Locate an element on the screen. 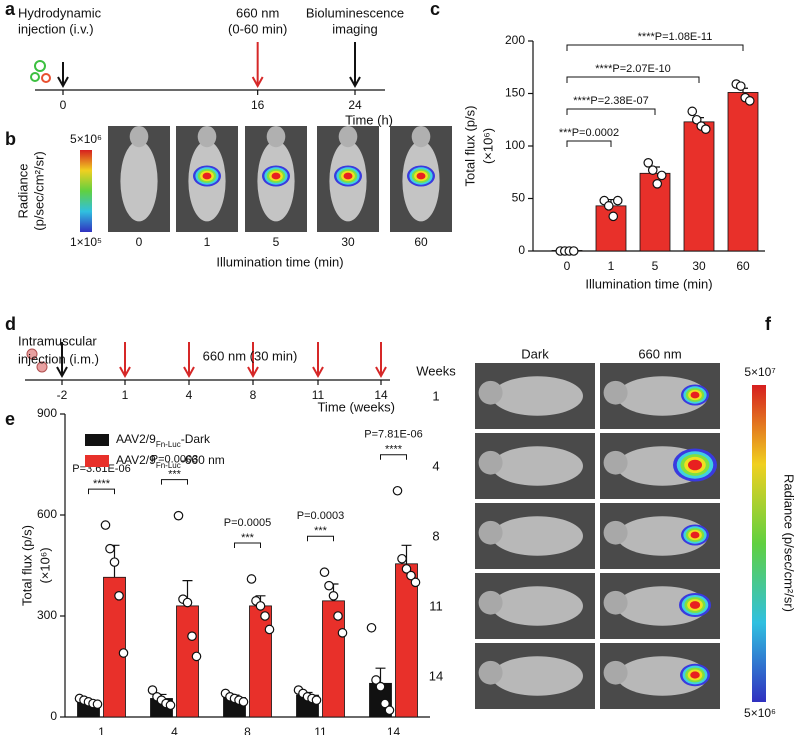 The height and width of the screenshot is (735, 800). tick-label: 0 is located at coordinates (63, 105).